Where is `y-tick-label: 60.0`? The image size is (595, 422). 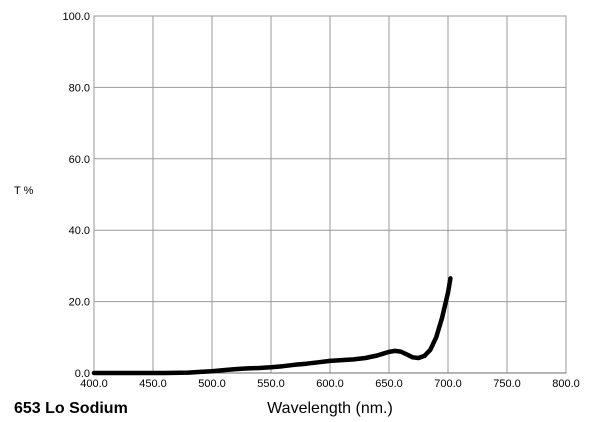
y-tick-label: 60.0 is located at coordinates (79, 160).